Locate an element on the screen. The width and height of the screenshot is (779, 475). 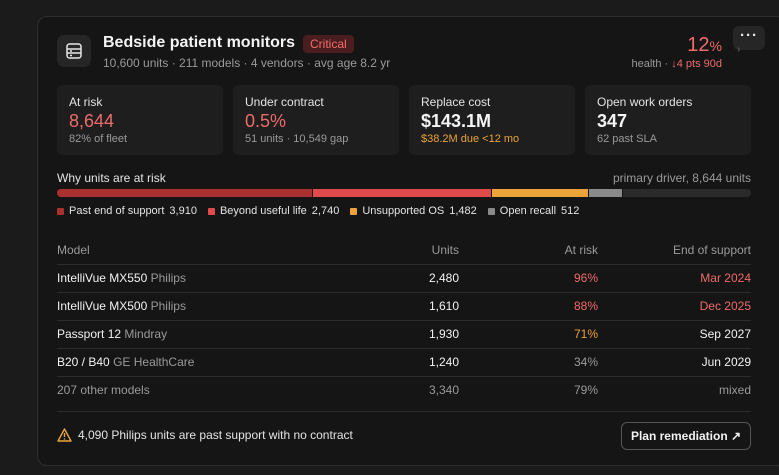
table-row-other: 207 other models 3,340 79% mixed is located at coordinates (404, 390).